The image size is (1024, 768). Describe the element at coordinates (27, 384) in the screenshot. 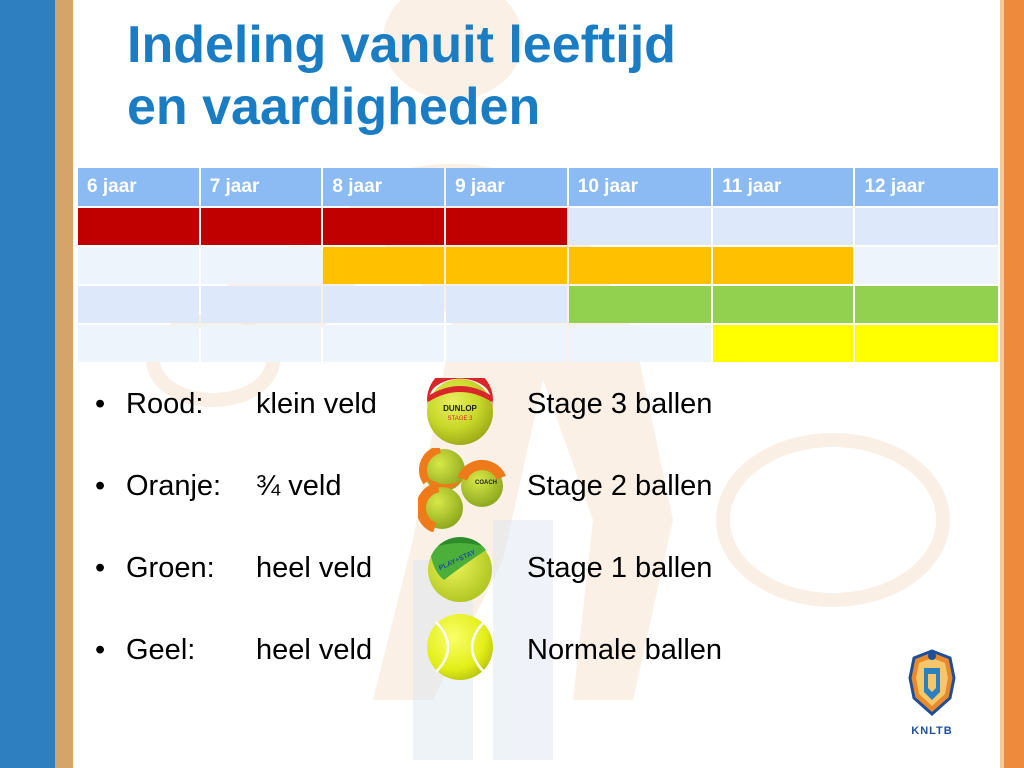

I see `left-accent-bar` at that location.